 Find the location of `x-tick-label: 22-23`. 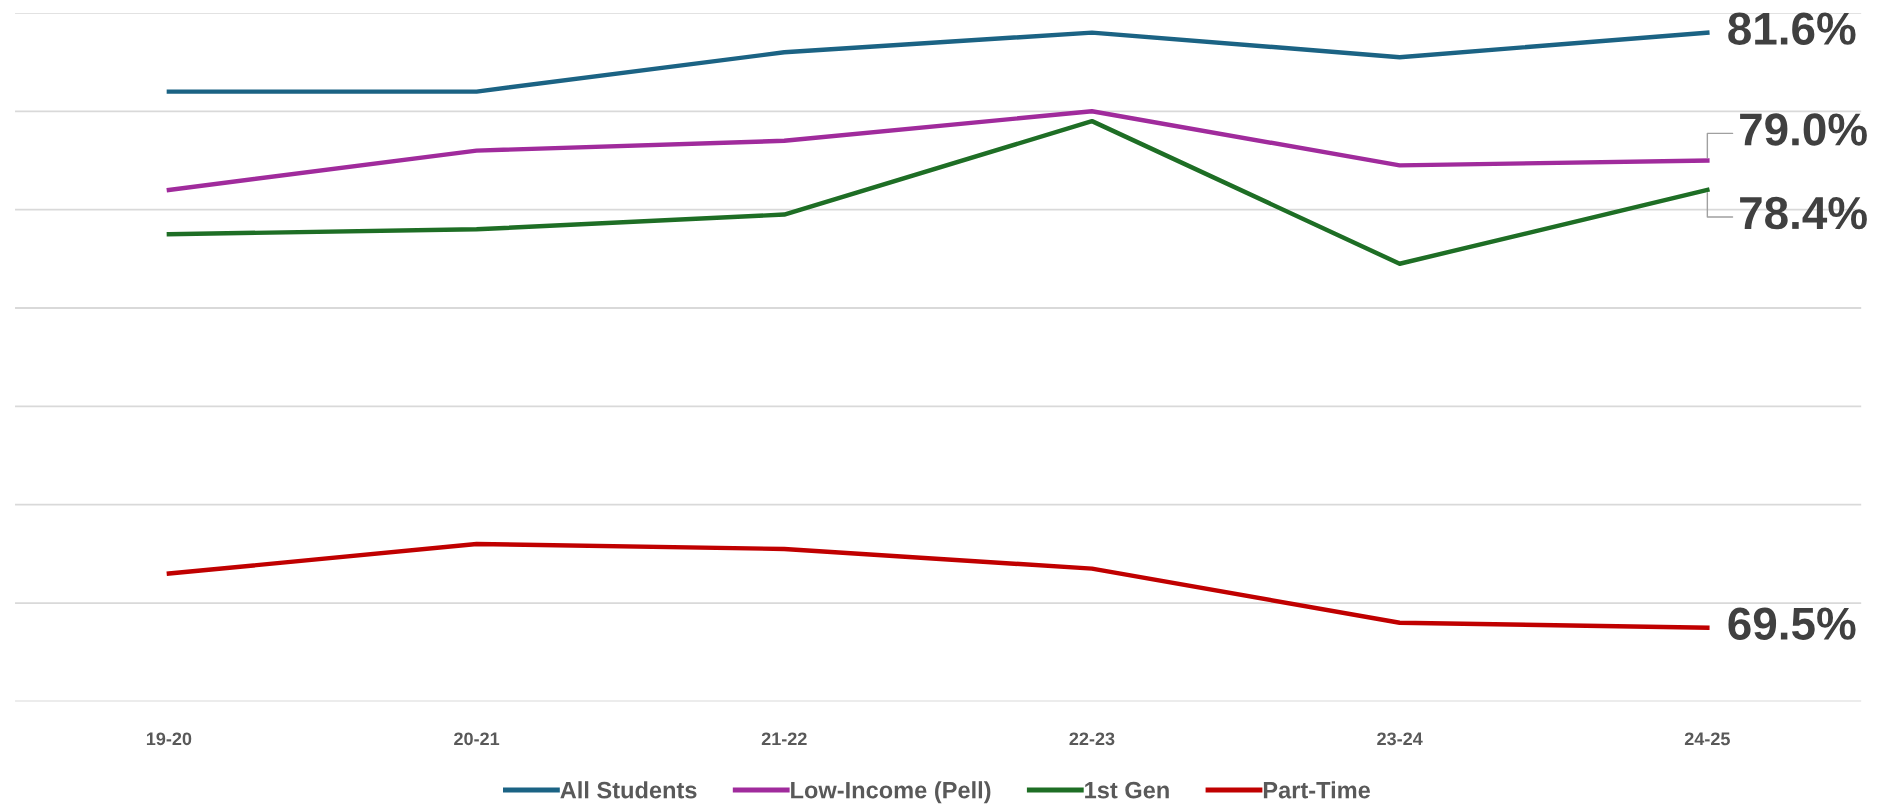

x-tick-label: 22-23 is located at coordinates (1092, 739).